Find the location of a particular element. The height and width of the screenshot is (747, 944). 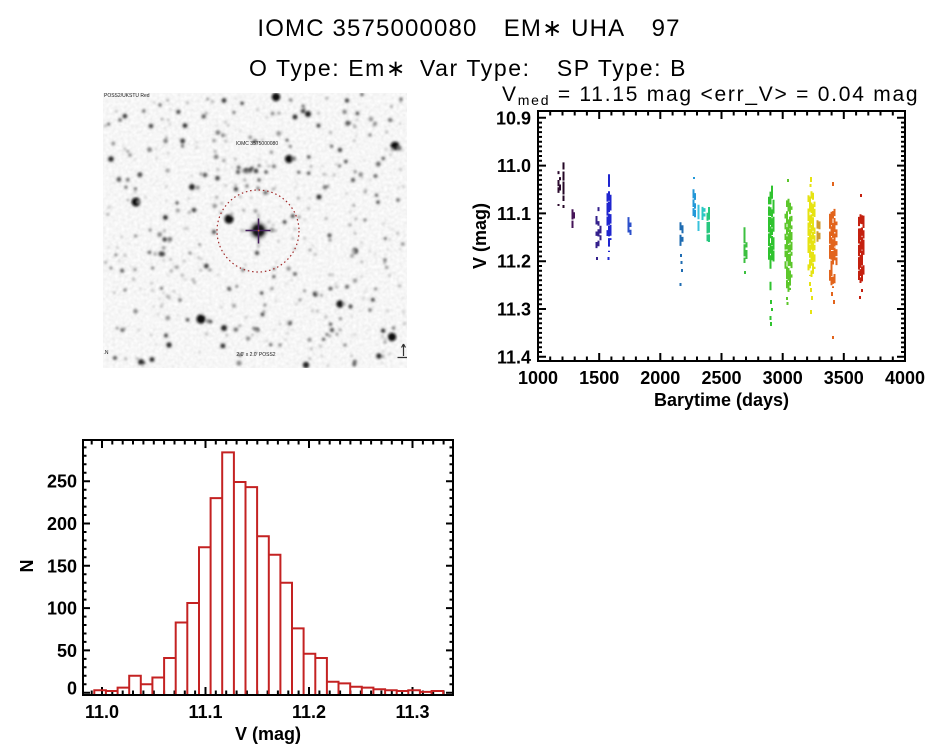

svg-text: N is located at coordinates (27, 566).